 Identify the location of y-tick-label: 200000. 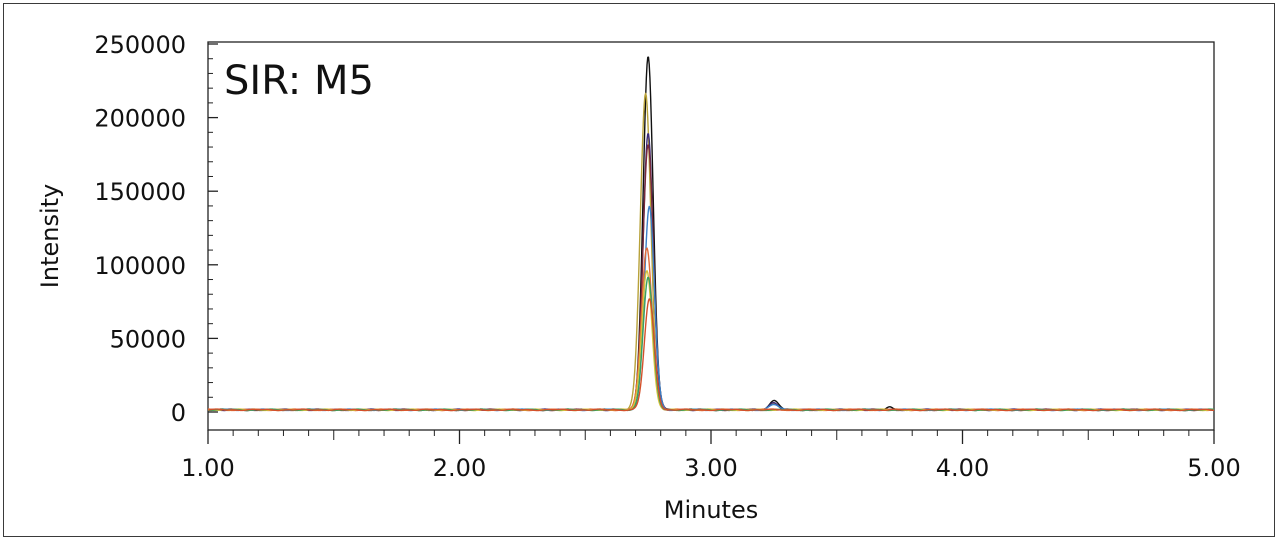
(140, 119).